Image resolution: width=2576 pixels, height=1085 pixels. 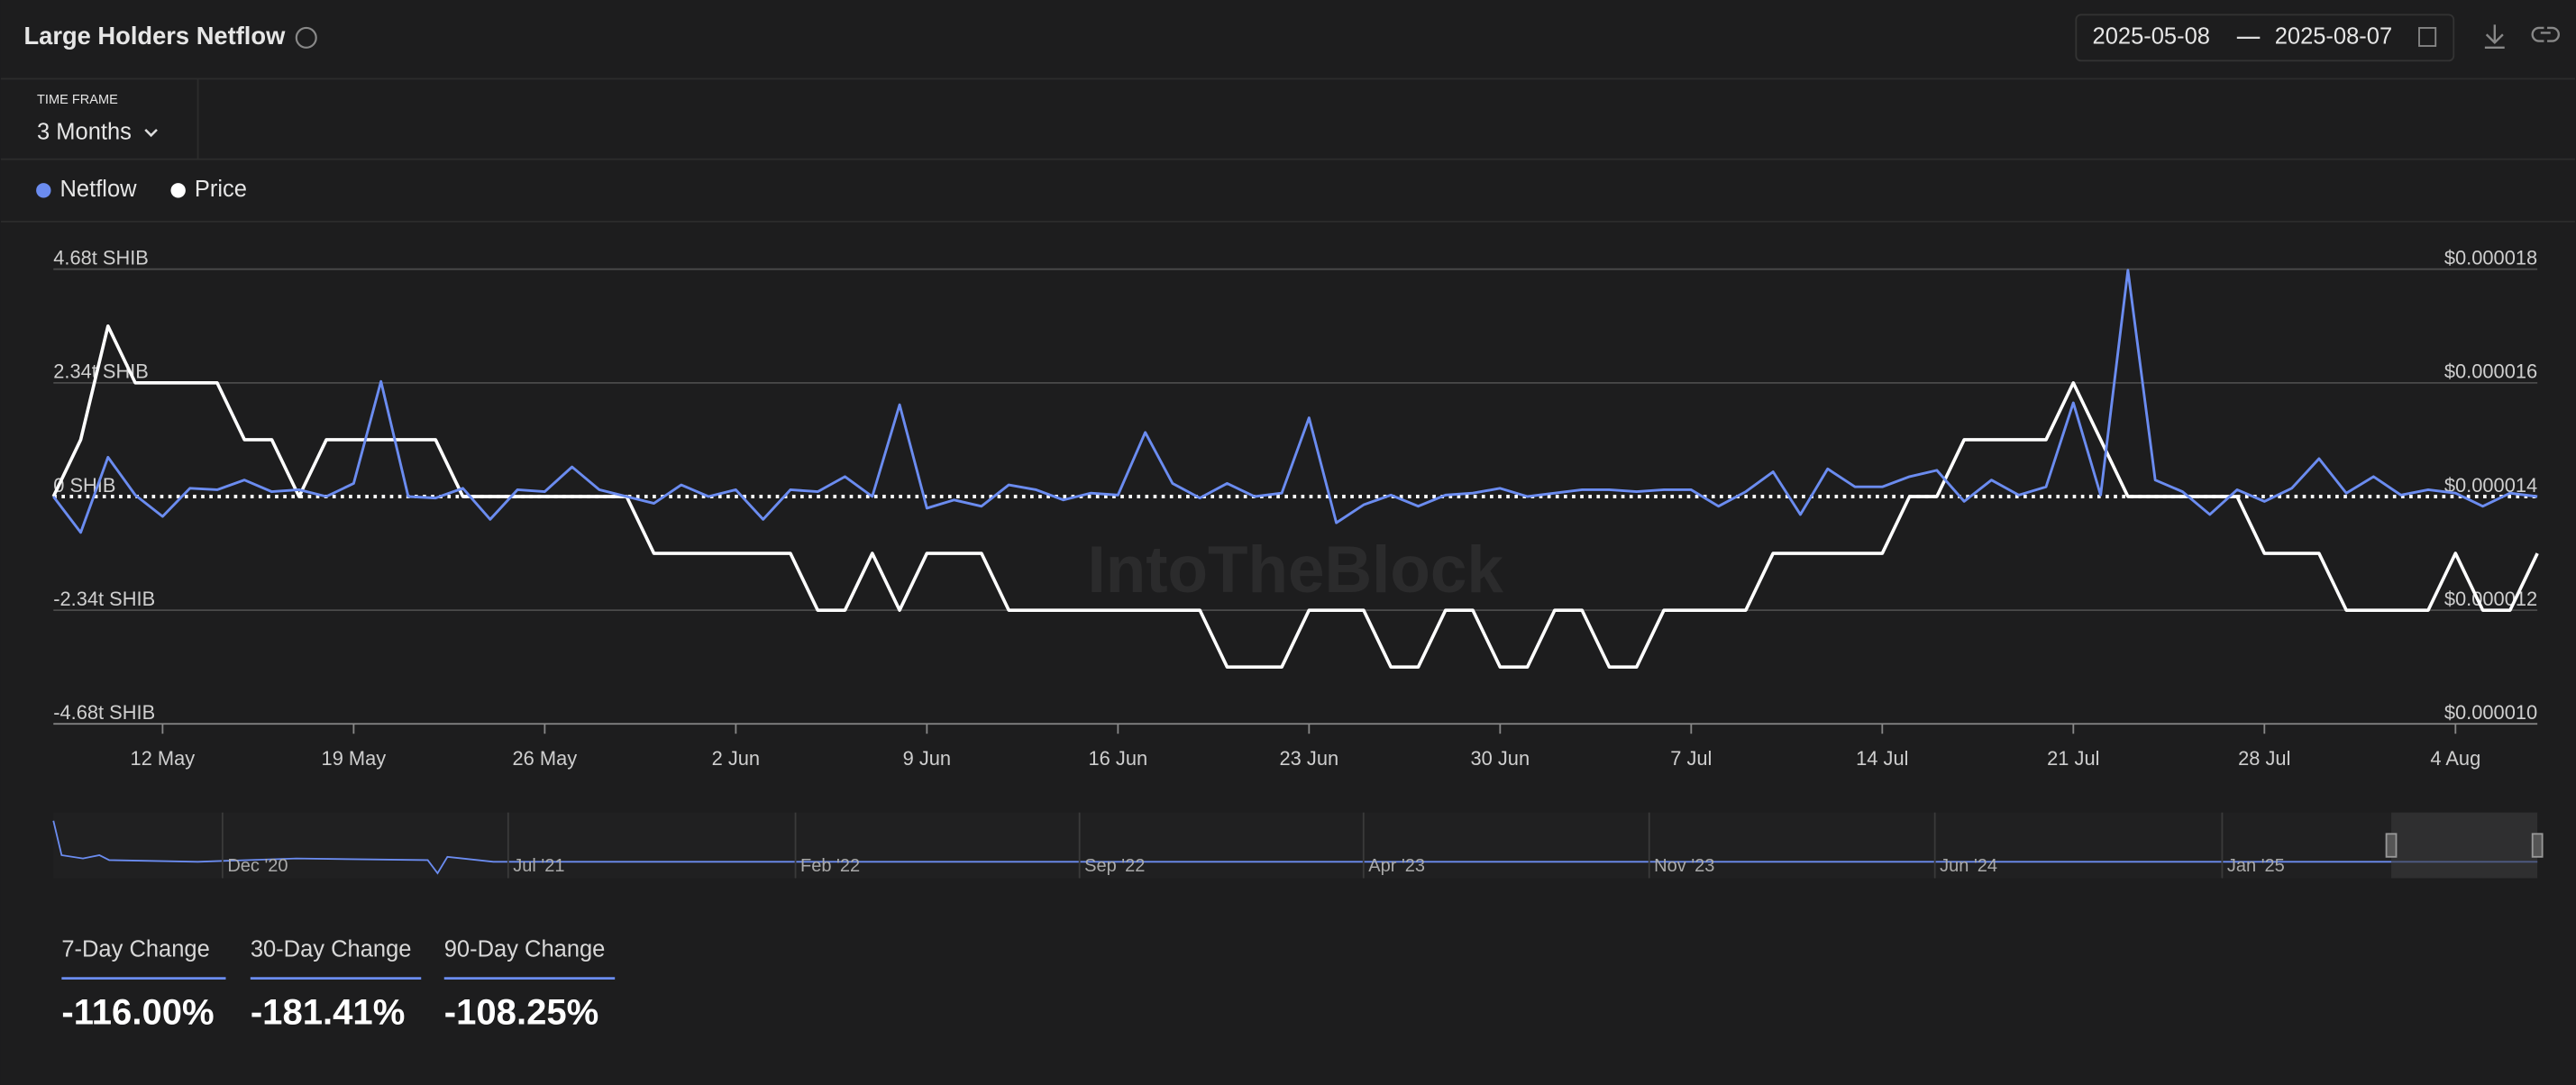 I want to click on change-label: 90-Day Change, so click(x=525, y=949).